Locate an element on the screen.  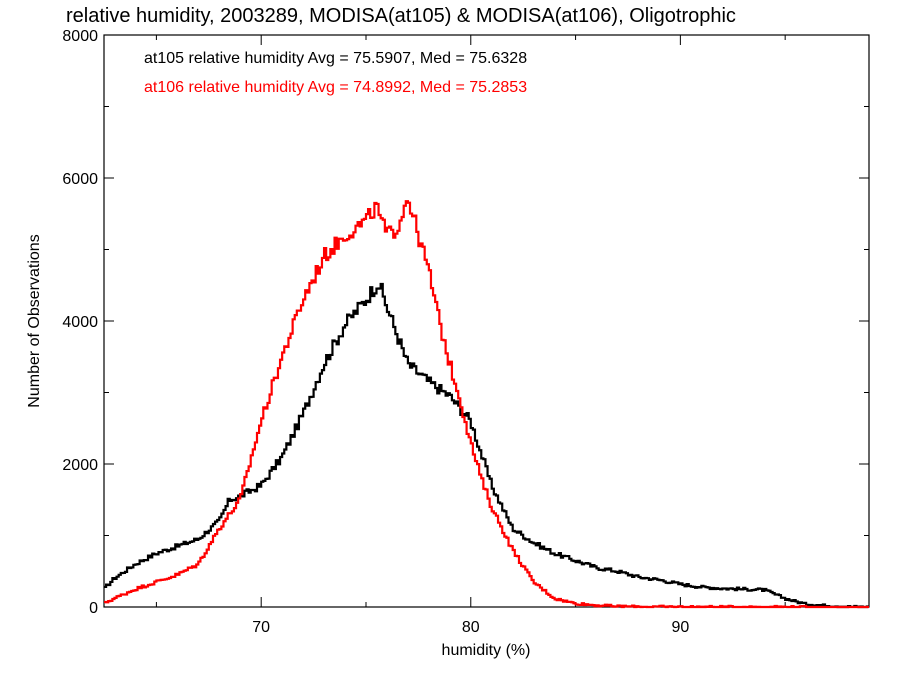
y-tick-label: 8000 is located at coordinates (80, 36).